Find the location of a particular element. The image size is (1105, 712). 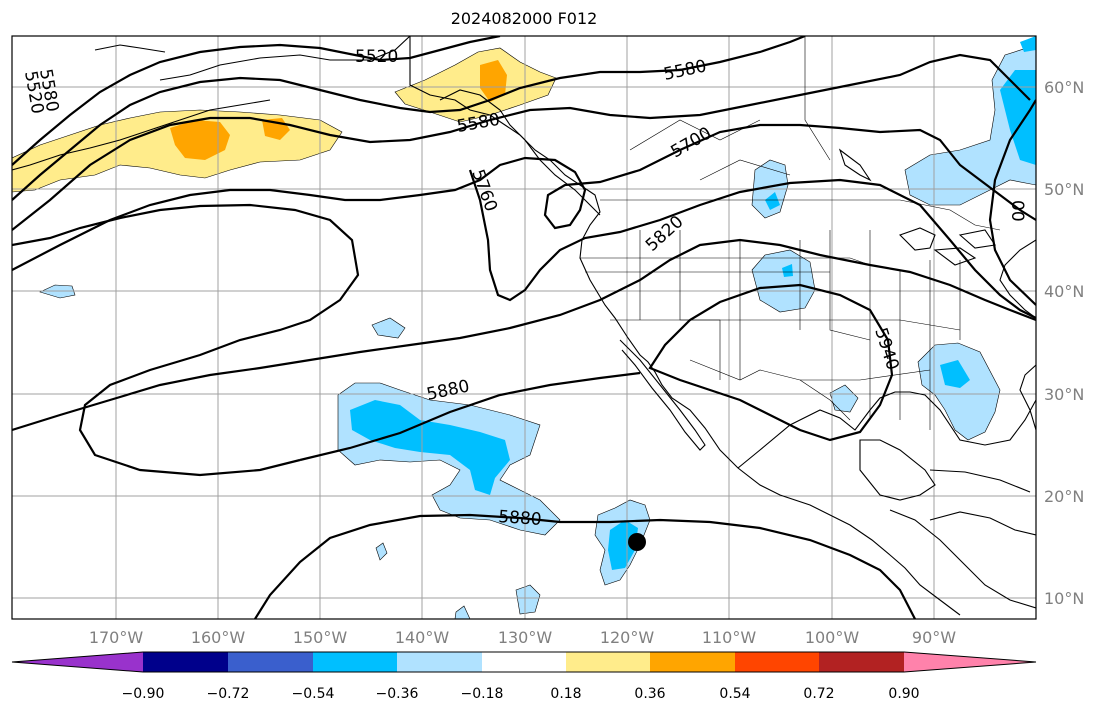

lat-label: 40°N is located at coordinates (1064, 291).